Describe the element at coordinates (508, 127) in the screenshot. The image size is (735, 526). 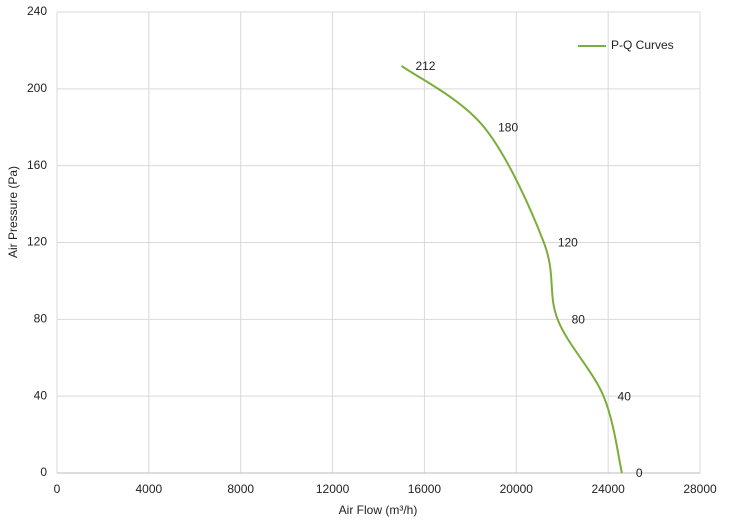
I see `data-label: 180` at that location.